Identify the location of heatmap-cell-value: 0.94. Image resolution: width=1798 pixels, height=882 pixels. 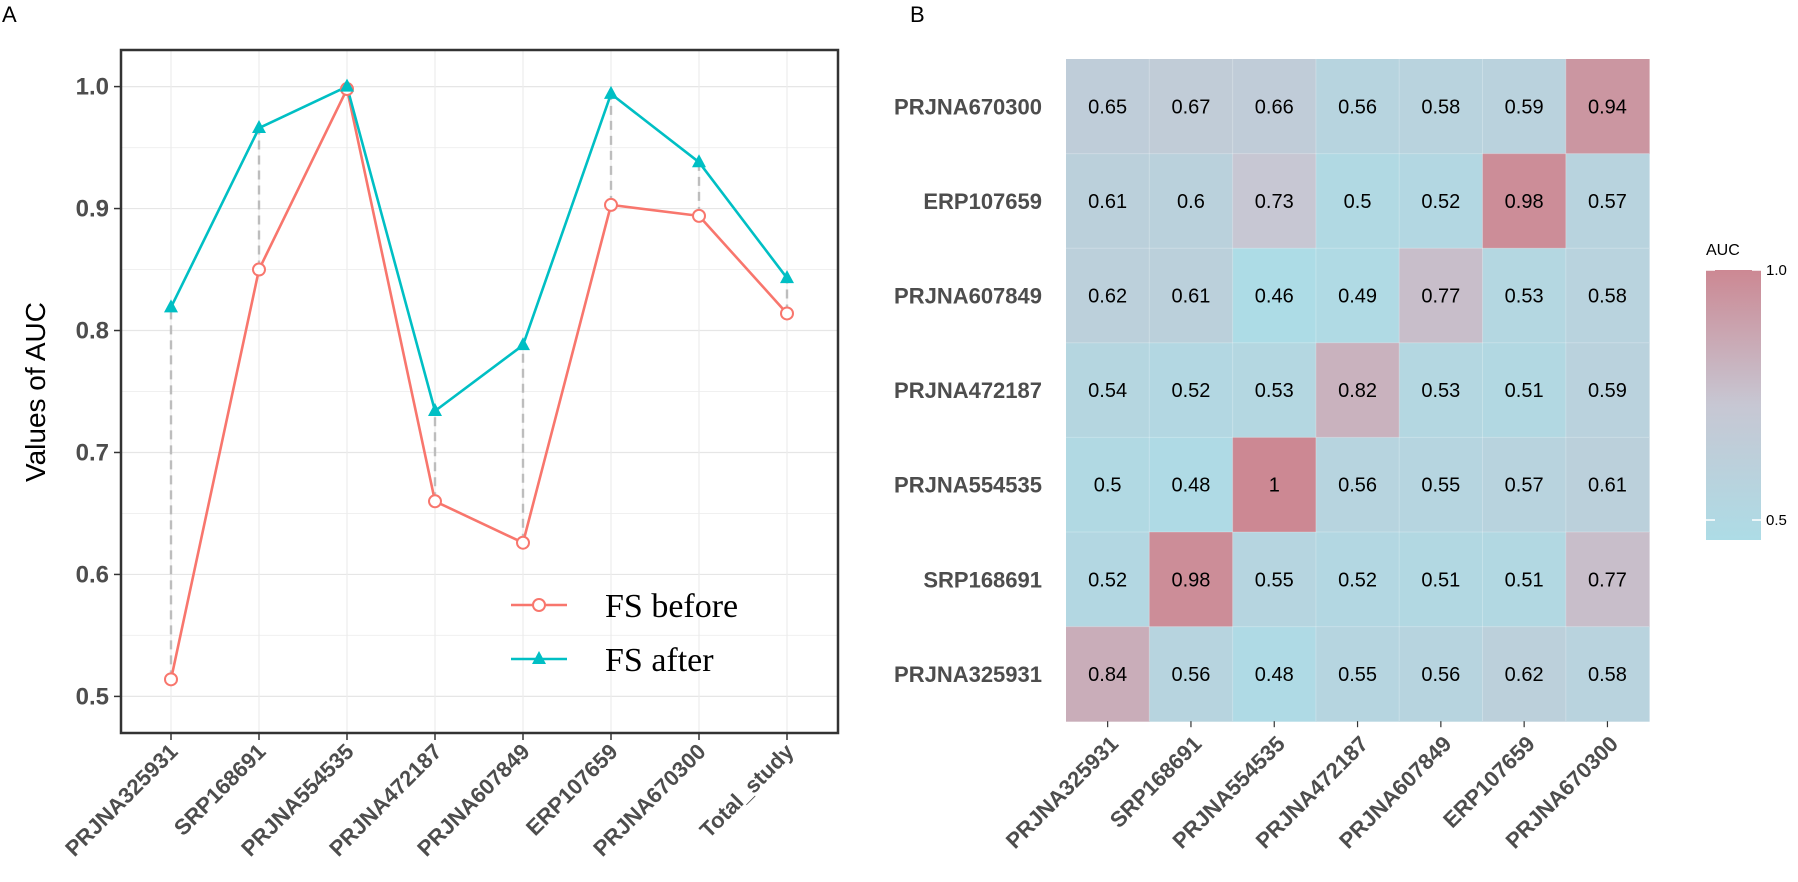
(1607, 107).